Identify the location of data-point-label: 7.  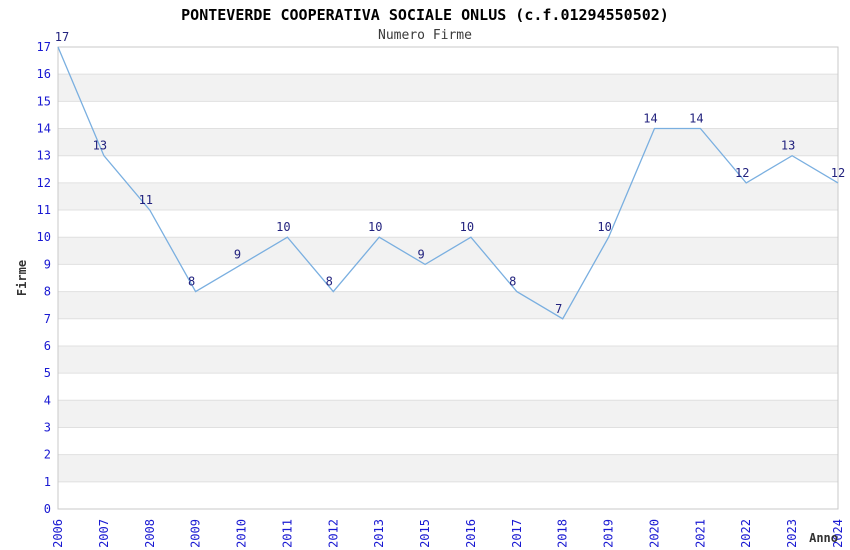
(558, 309).